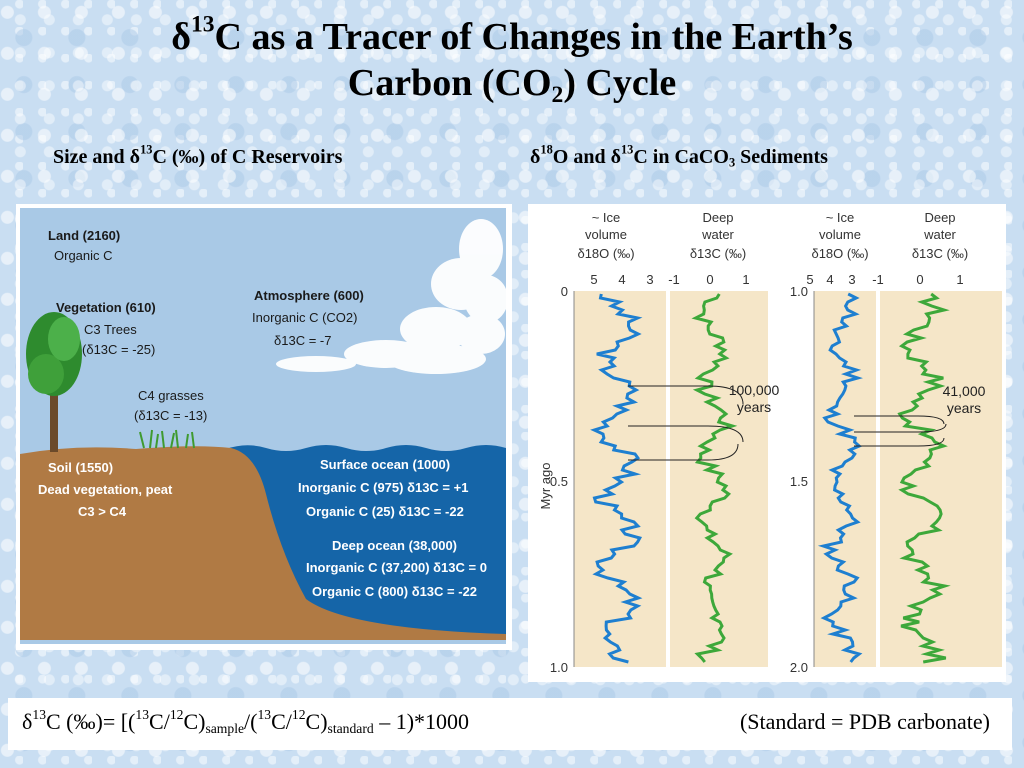  I want to click on grass-icon, so click(167, 439).